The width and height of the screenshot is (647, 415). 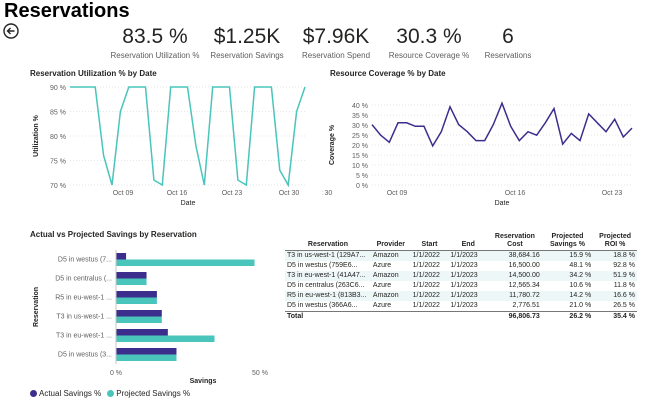 I want to click on y-tick-label: 10 %, so click(x=360, y=166).